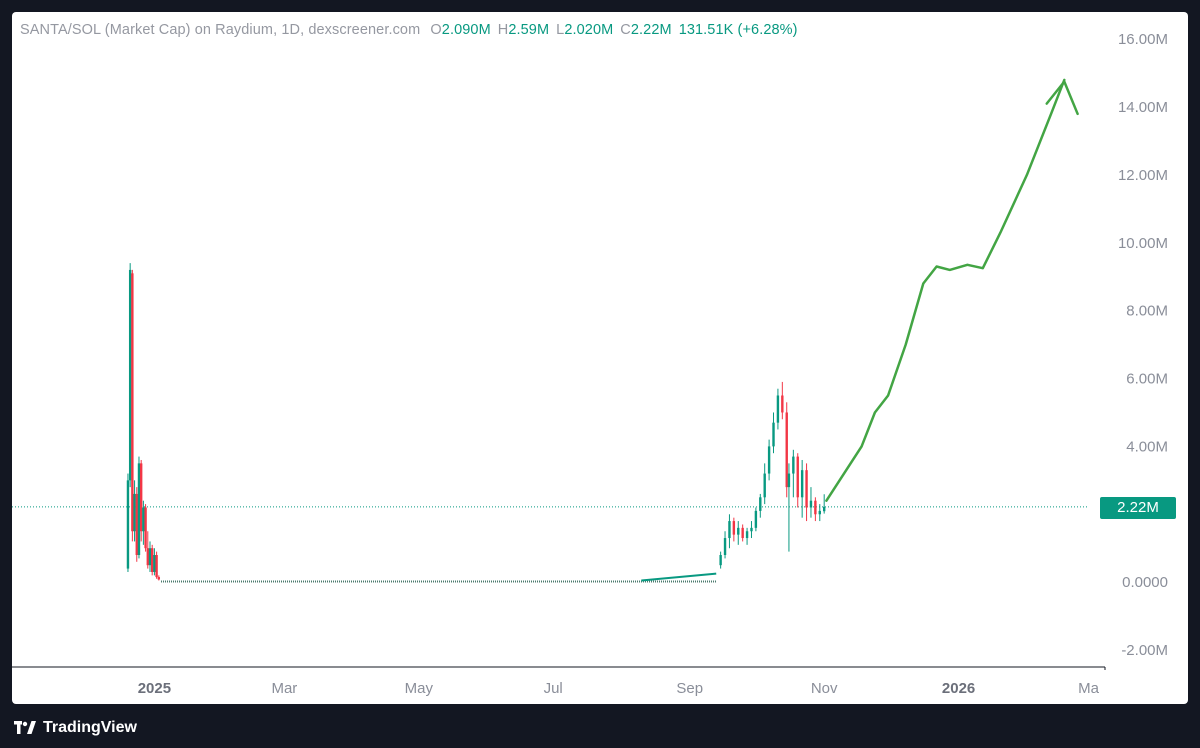 This screenshot has width=1200, height=748. I want to click on tradingview-brand: TradingView, so click(90, 727).